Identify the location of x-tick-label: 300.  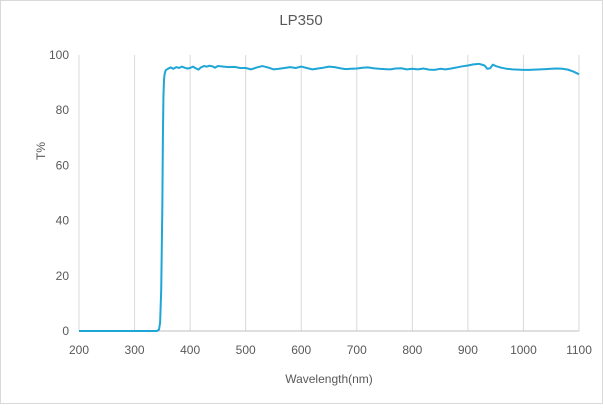
(135, 350).